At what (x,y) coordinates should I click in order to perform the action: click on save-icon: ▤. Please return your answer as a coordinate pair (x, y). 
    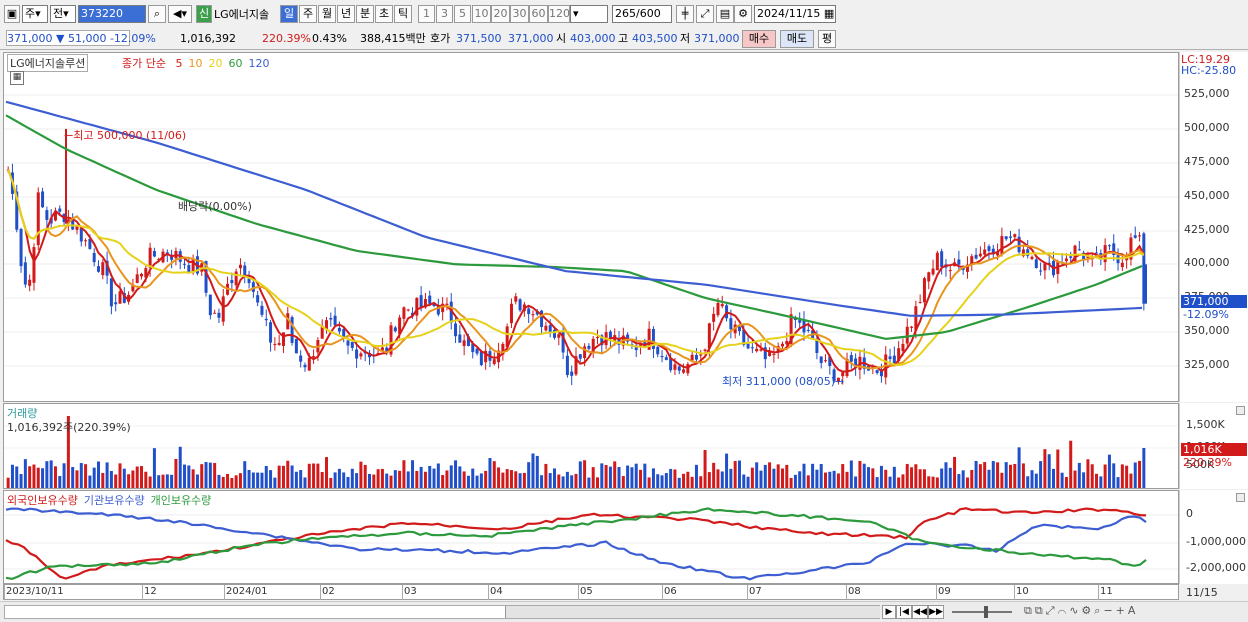
    Looking at the image, I should click on (725, 14).